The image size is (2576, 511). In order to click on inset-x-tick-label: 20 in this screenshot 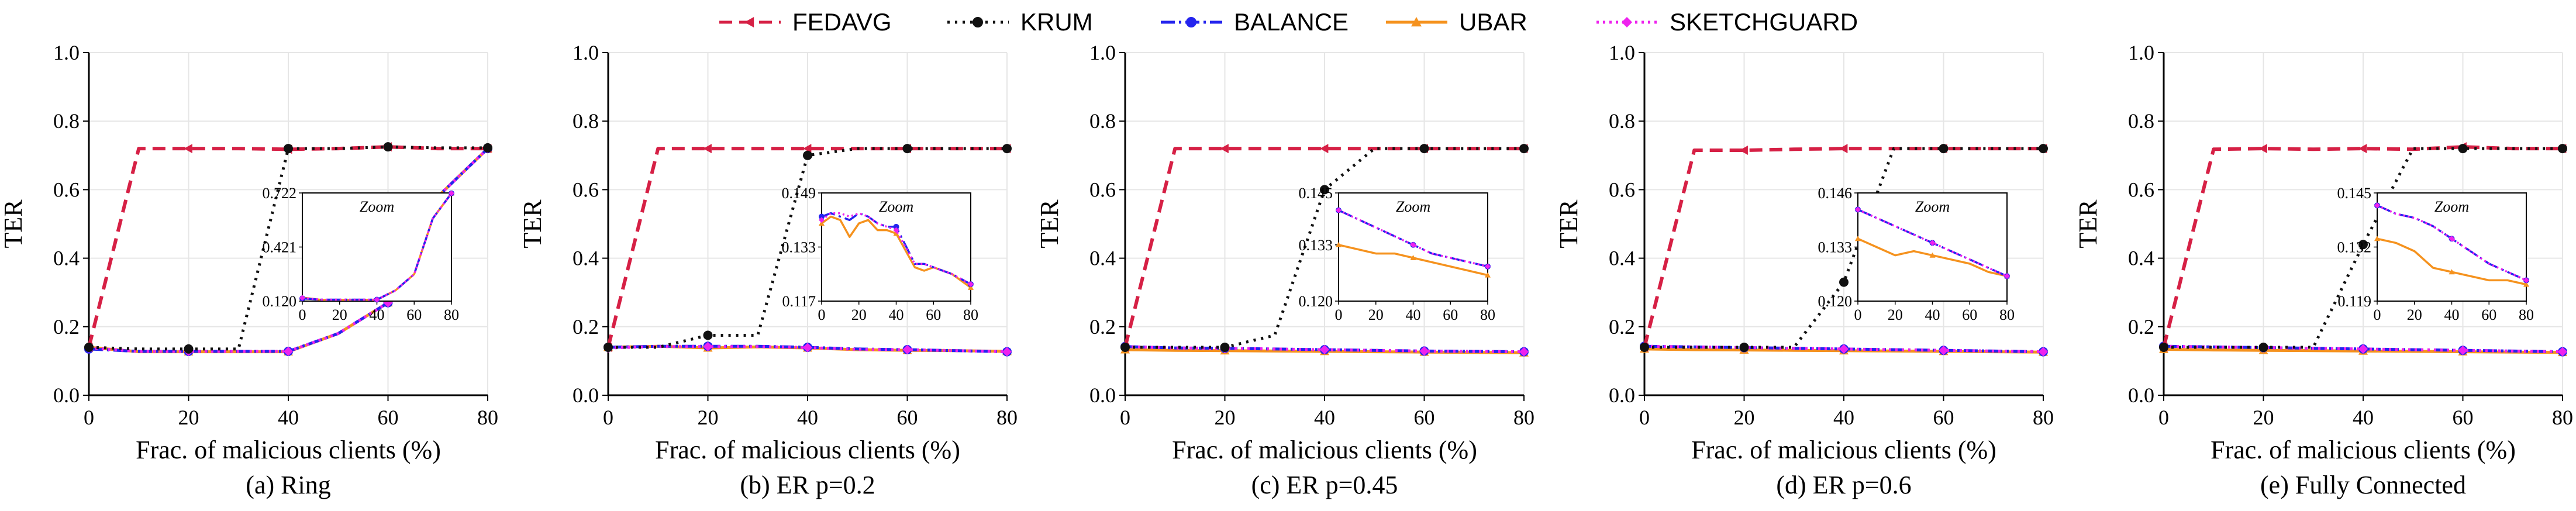, I will do `click(340, 314)`.